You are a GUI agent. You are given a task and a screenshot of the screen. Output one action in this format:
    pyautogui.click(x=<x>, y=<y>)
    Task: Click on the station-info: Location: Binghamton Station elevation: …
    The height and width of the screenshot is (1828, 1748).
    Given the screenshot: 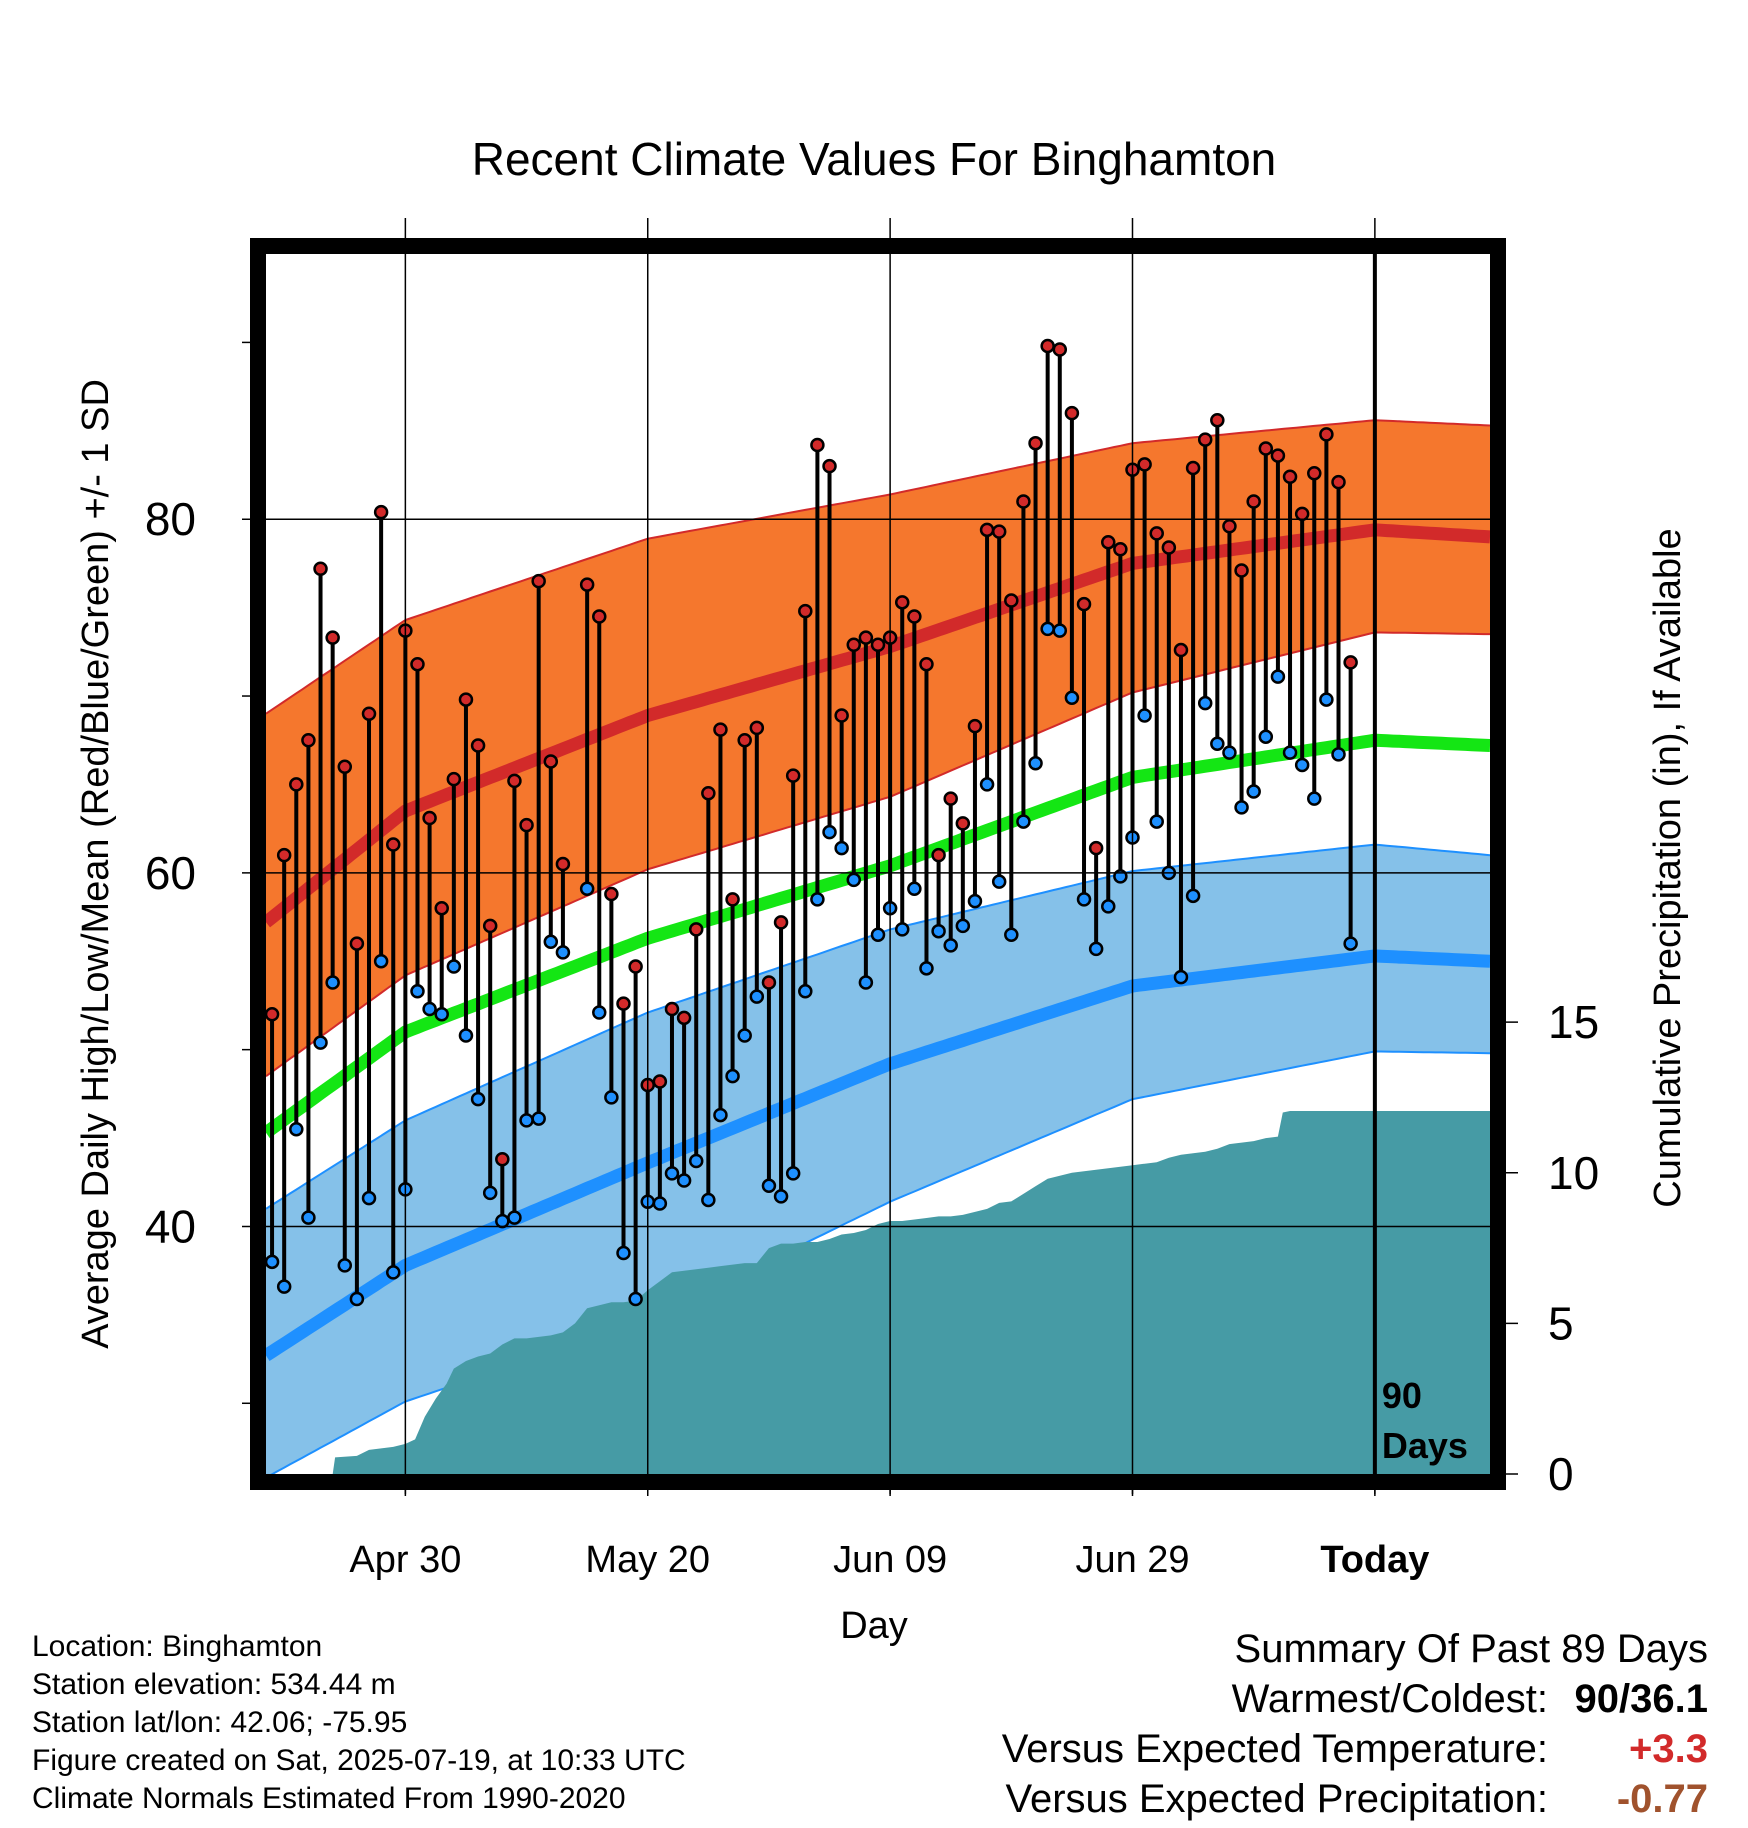 What is the action you would take?
    pyautogui.click(x=359, y=1723)
    